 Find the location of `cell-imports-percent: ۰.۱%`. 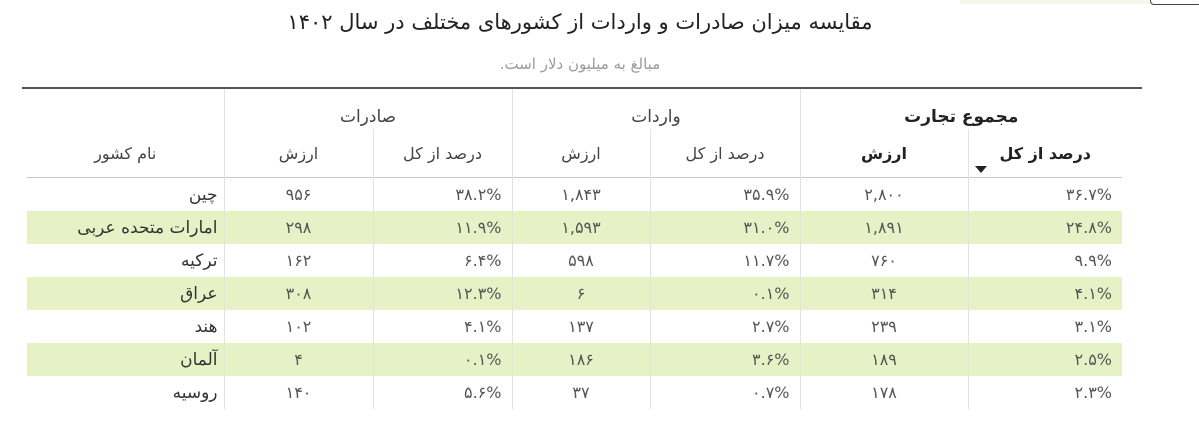

cell-imports-percent: ۰.۱% is located at coordinates (724, 293).